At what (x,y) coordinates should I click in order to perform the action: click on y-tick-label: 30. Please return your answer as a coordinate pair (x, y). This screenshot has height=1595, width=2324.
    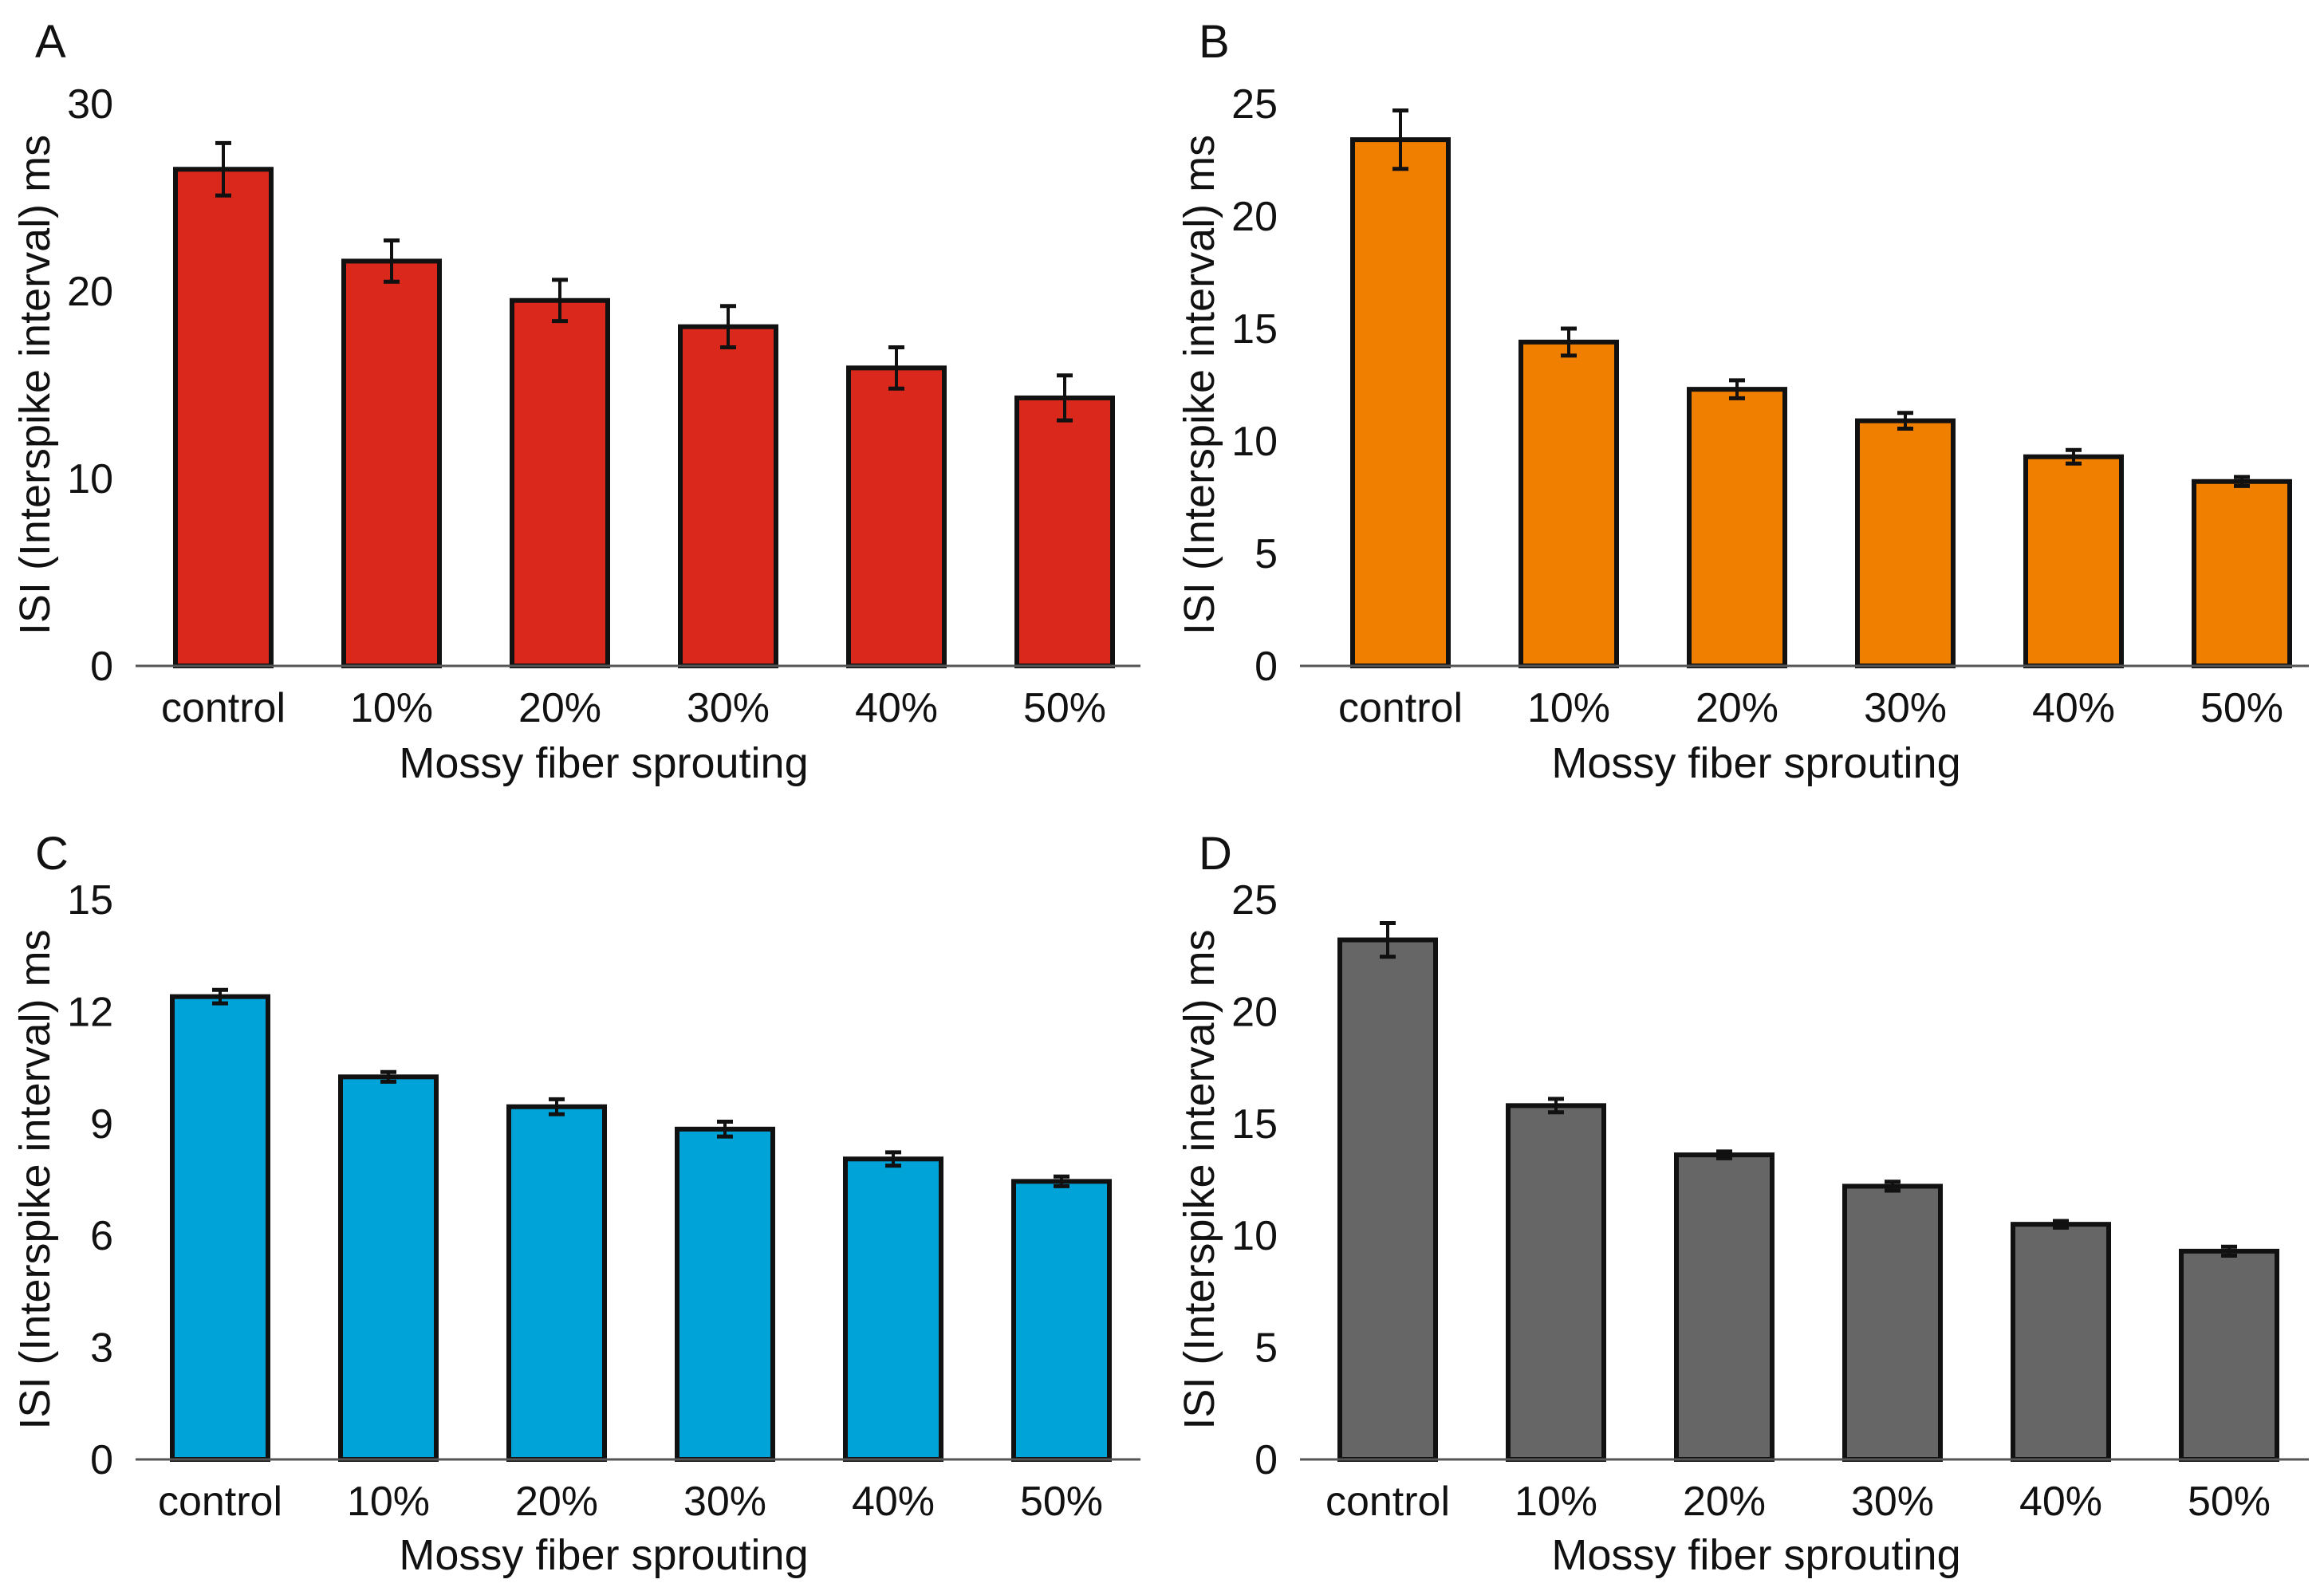
    Looking at the image, I should click on (90, 104).